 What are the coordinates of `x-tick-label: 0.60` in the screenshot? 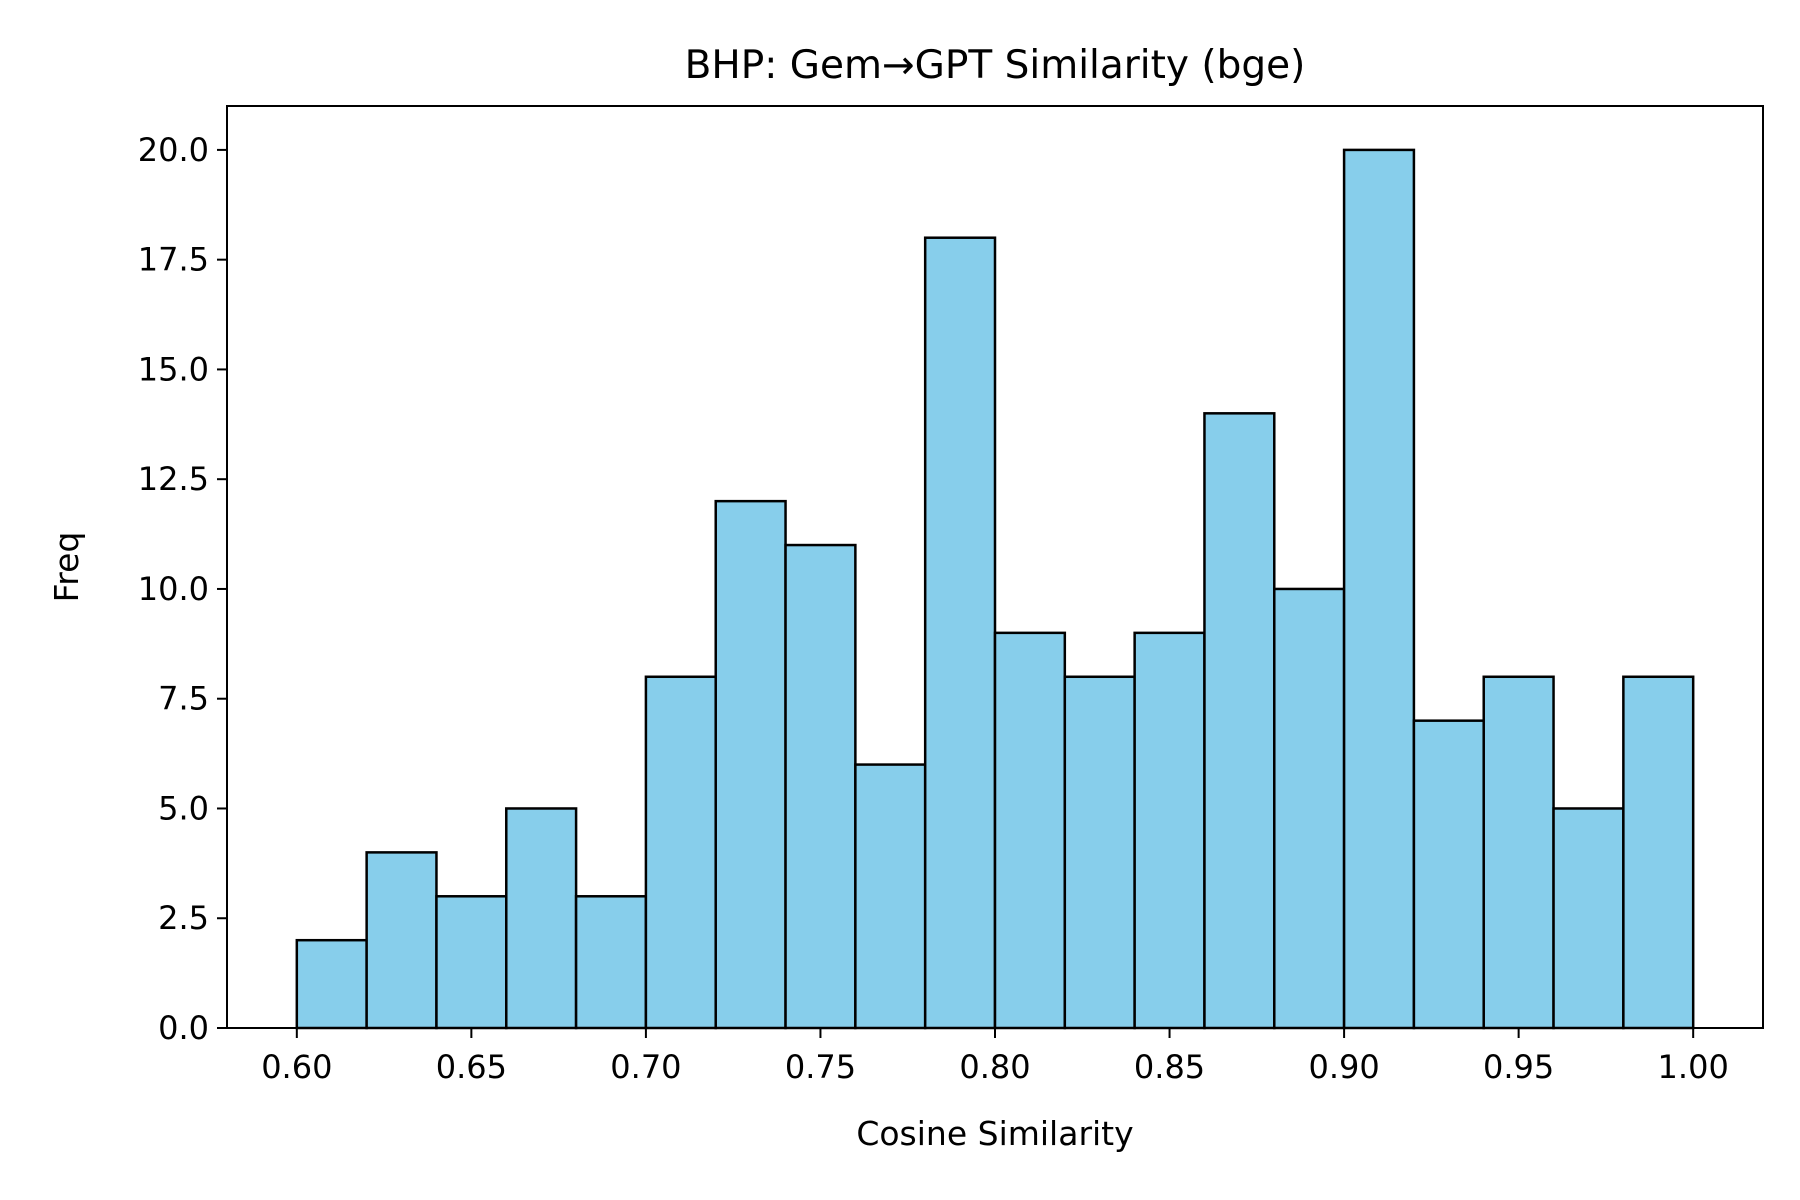 It's located at (296, 1067).